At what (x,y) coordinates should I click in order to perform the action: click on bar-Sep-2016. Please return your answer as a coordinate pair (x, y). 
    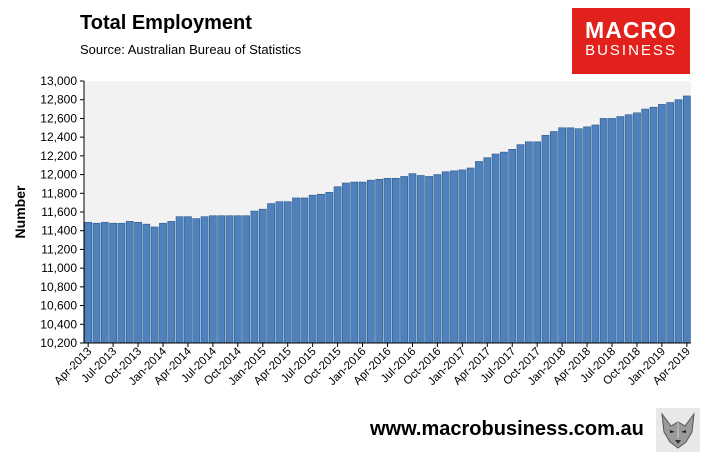
    Looking at the image, I should click on (429, 260).